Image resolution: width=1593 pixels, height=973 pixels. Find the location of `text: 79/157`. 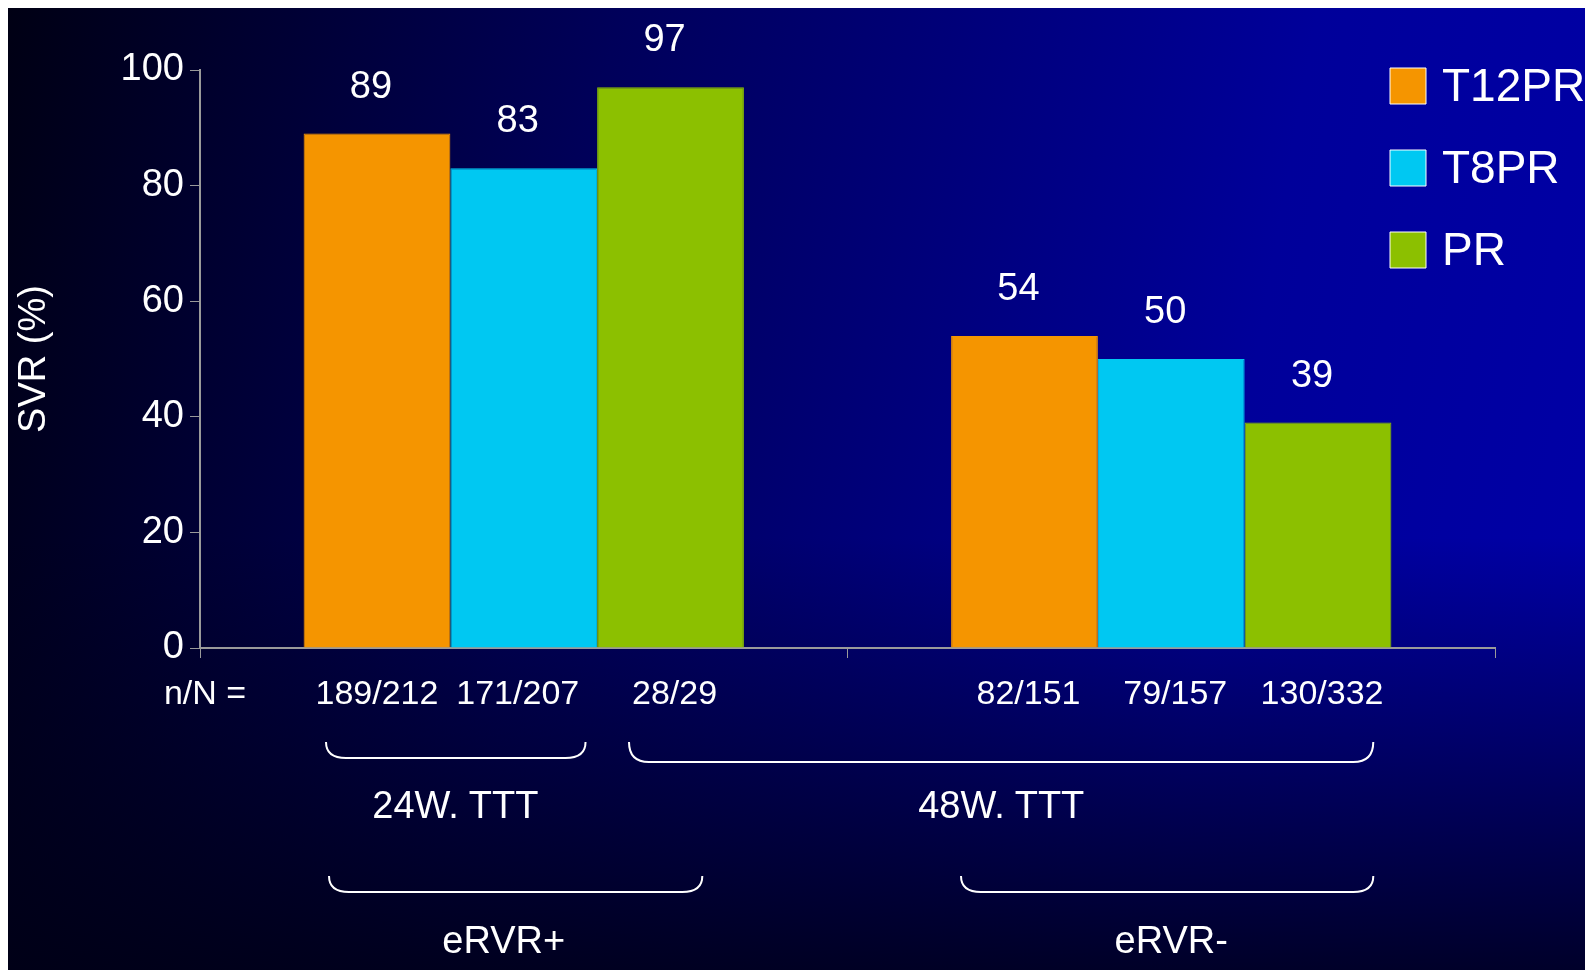

text: 79/157 is located at coordinates (1175, 692).